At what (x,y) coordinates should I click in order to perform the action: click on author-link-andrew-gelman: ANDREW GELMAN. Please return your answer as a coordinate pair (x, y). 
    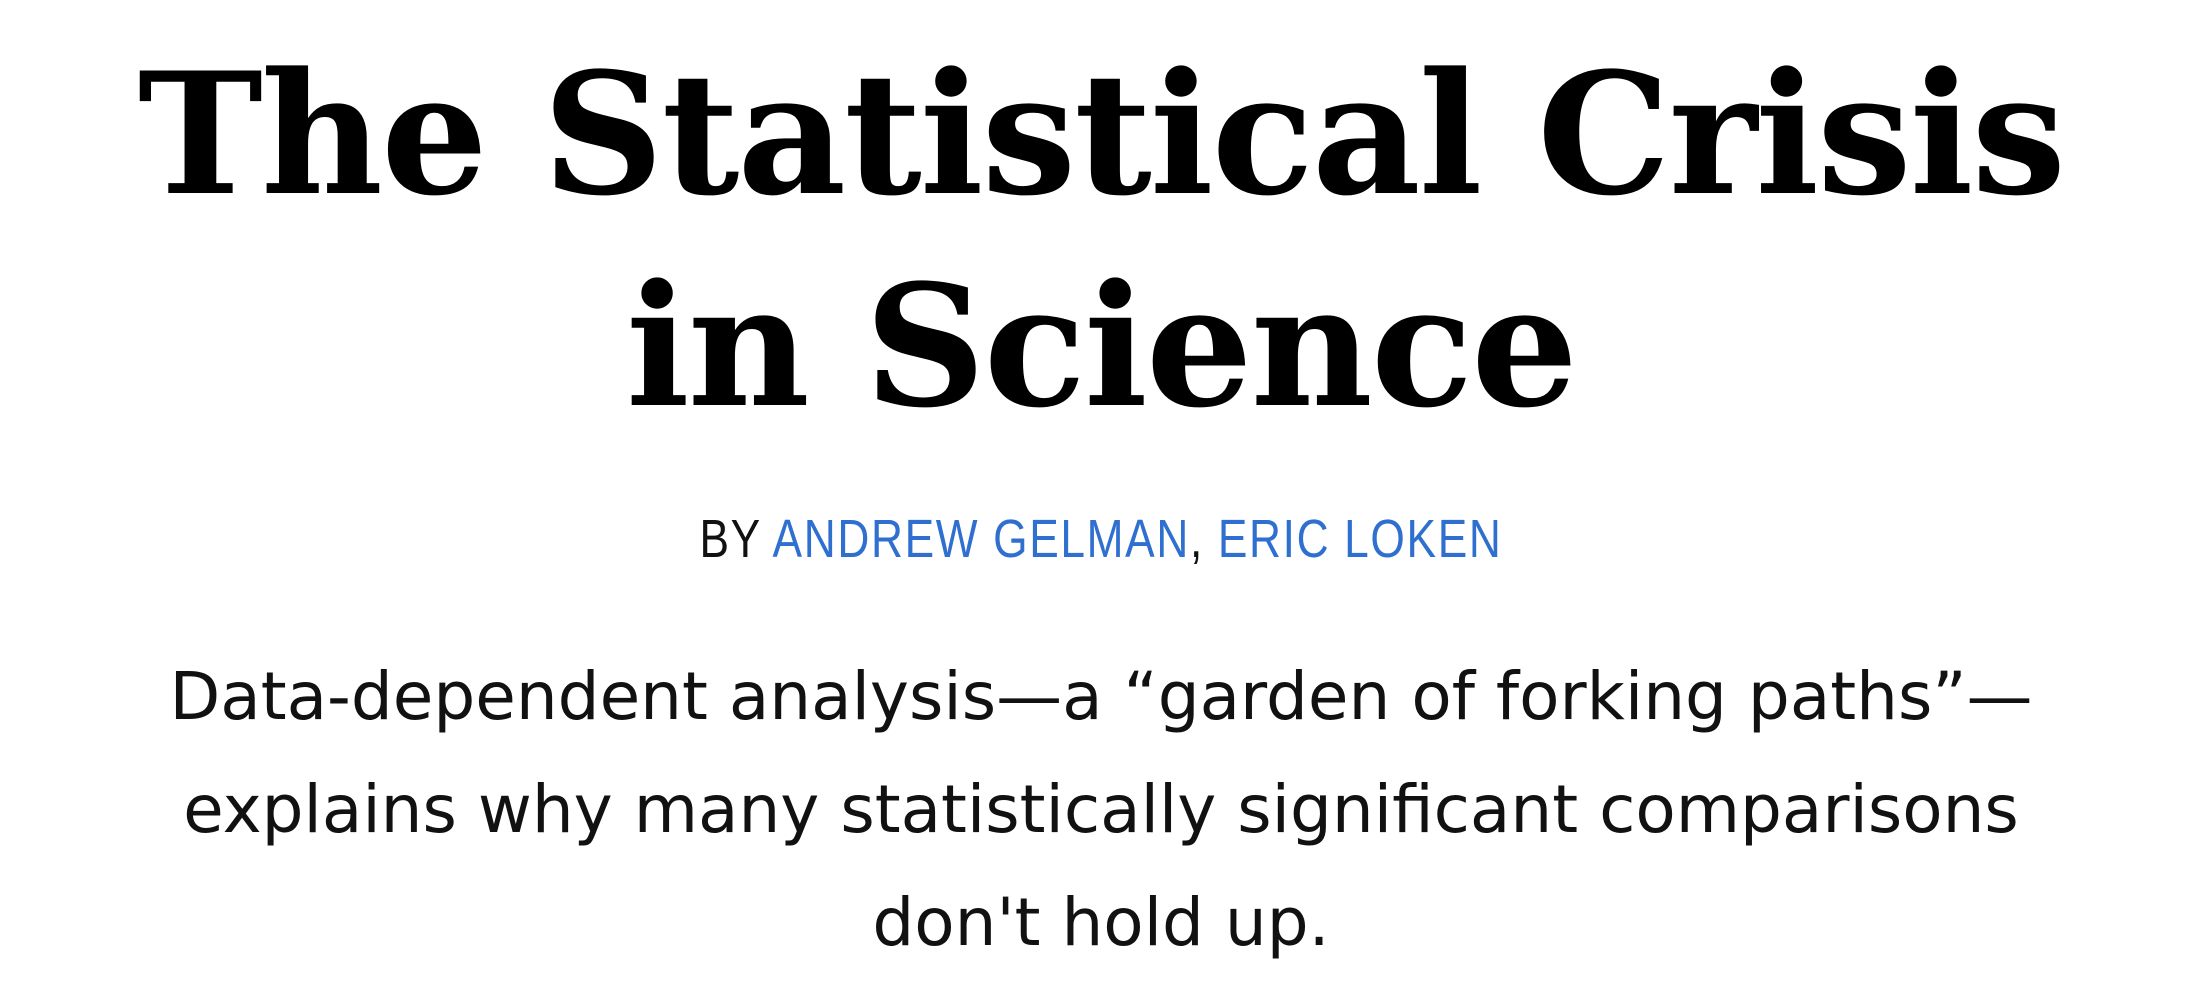
    Looking at the image, I should click on (981, 539).